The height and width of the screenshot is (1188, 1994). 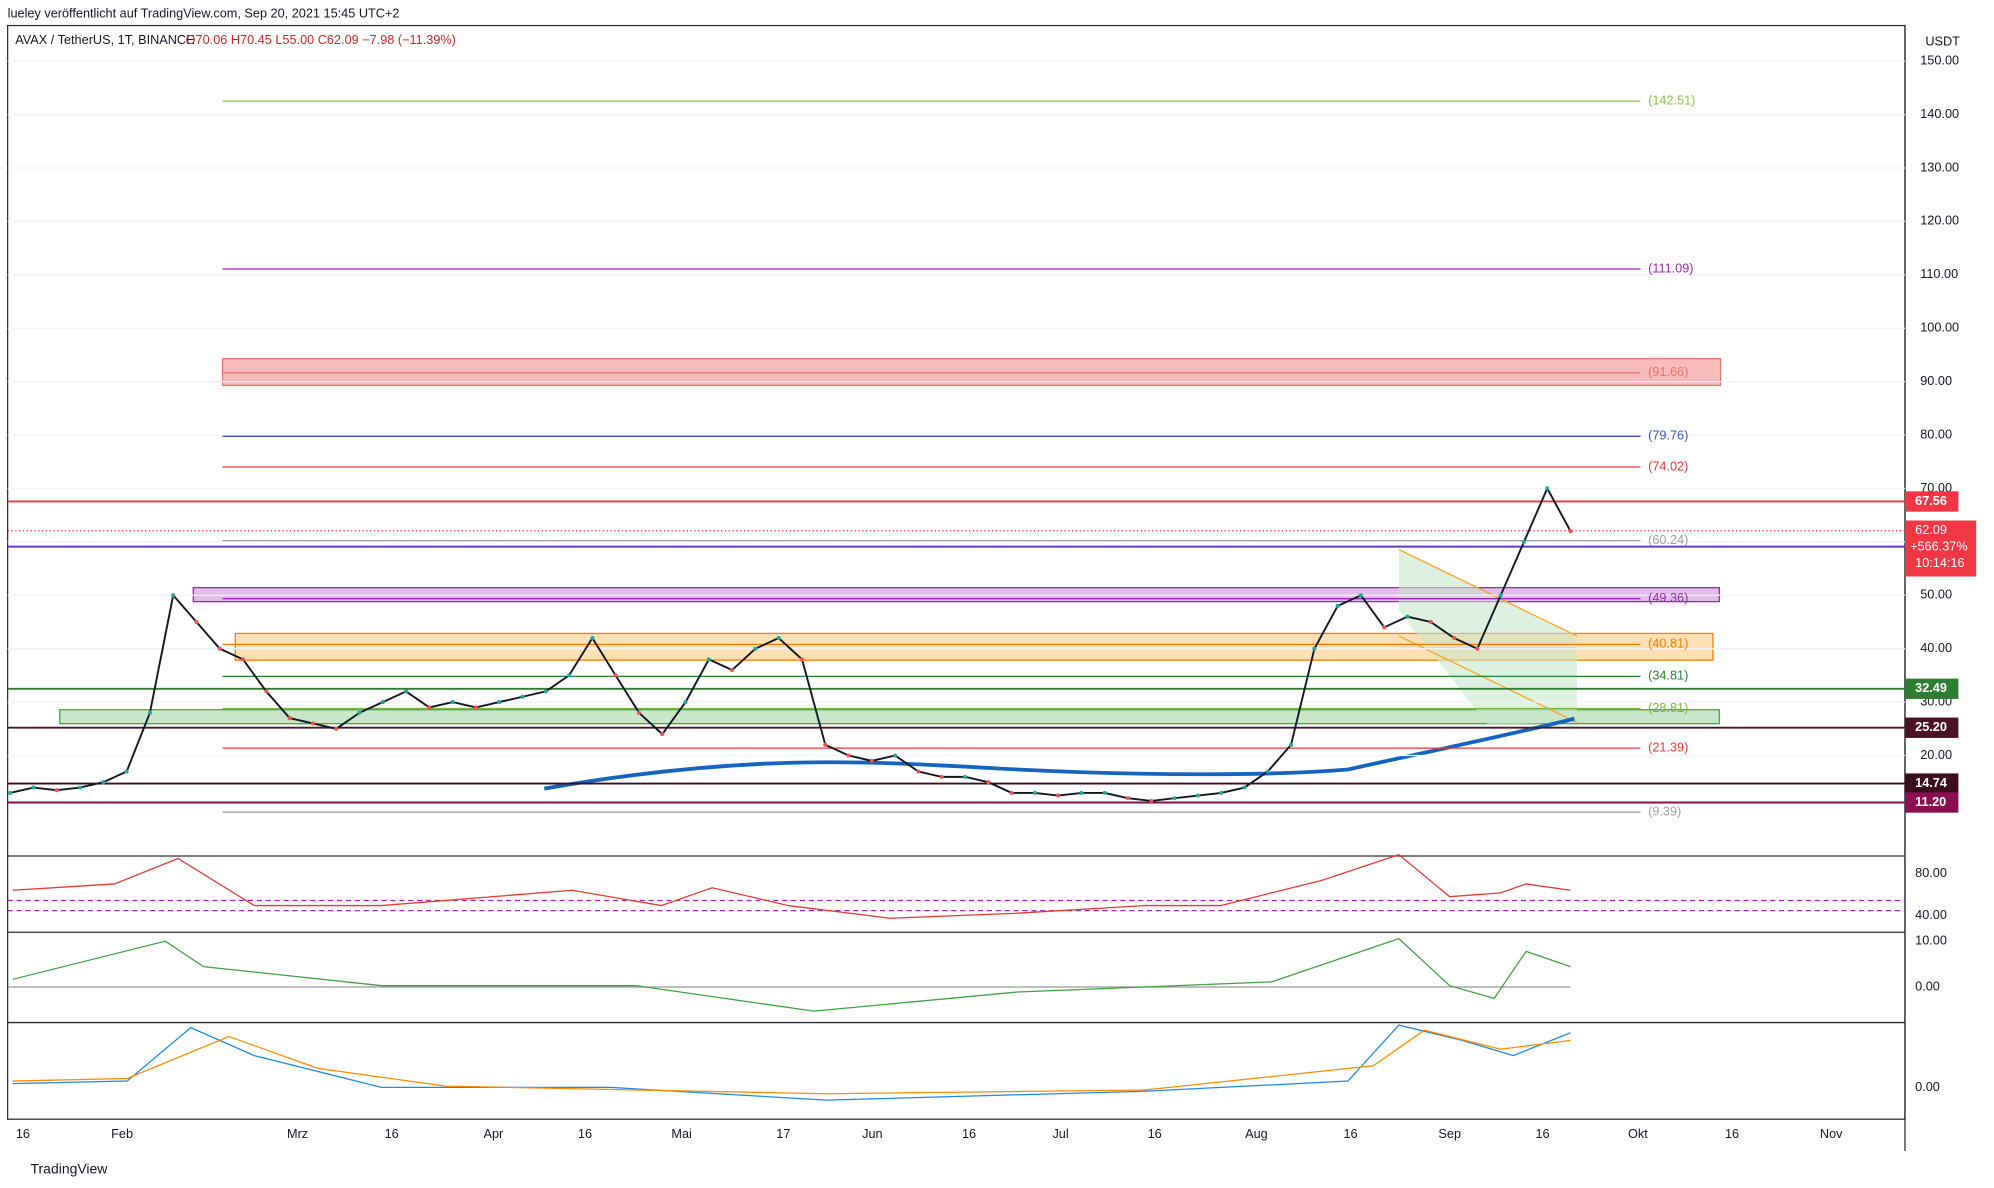 I want to click on x-tick-label: 17, so click(x=783, y=1133).